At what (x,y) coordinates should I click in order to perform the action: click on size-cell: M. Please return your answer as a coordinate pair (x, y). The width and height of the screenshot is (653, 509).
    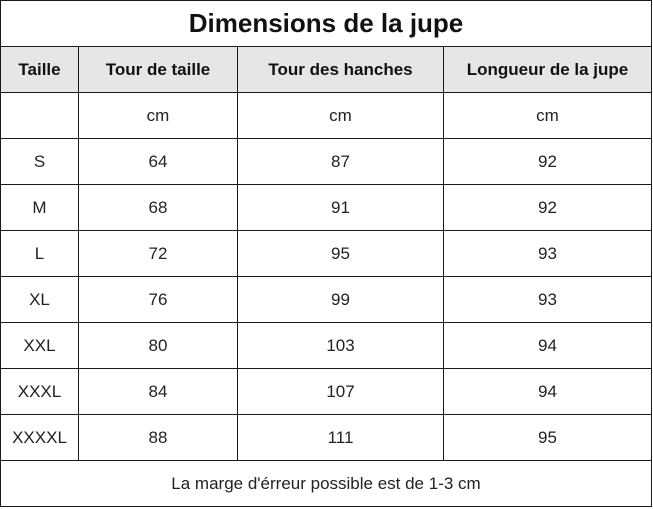
    Looking at the image, I should click on (39, 207).